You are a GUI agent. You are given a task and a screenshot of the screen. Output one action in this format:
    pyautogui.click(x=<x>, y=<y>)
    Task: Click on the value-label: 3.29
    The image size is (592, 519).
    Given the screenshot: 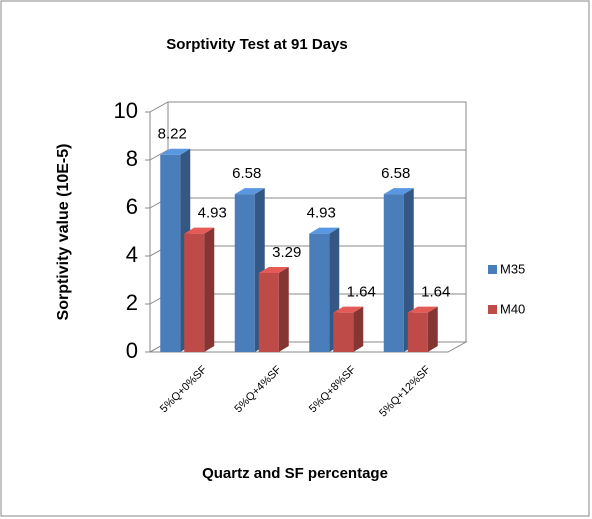 What is the action you would take?
    pyautogui.click(x=286, y=252)
    